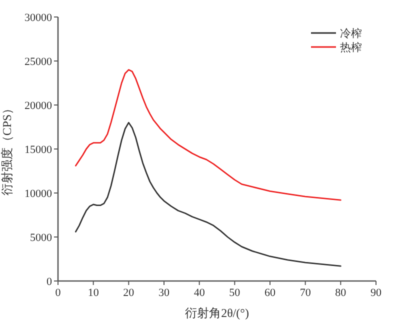 This screenshot has height=326, width=412. I want to click on legend-label: 冷榨, so click(351, 33).